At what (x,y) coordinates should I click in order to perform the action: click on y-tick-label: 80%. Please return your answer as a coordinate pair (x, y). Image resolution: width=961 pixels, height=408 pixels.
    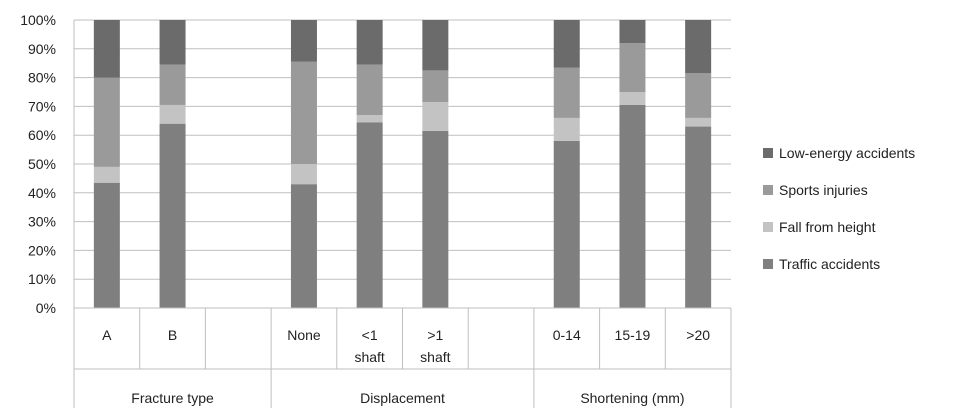
    Looking at the image, I should click on (42, 78).